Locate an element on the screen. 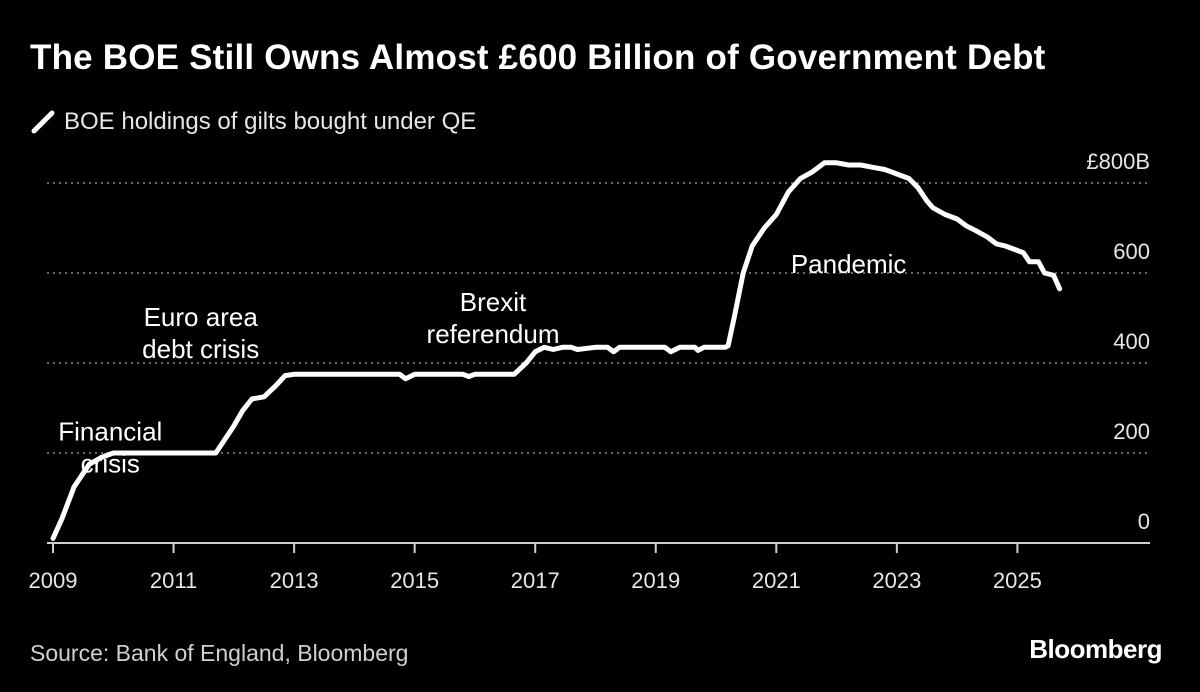 The width and height of the screenshot is (1200, 692). x-tick-label: 2009 is located at coordinates (53, 580).